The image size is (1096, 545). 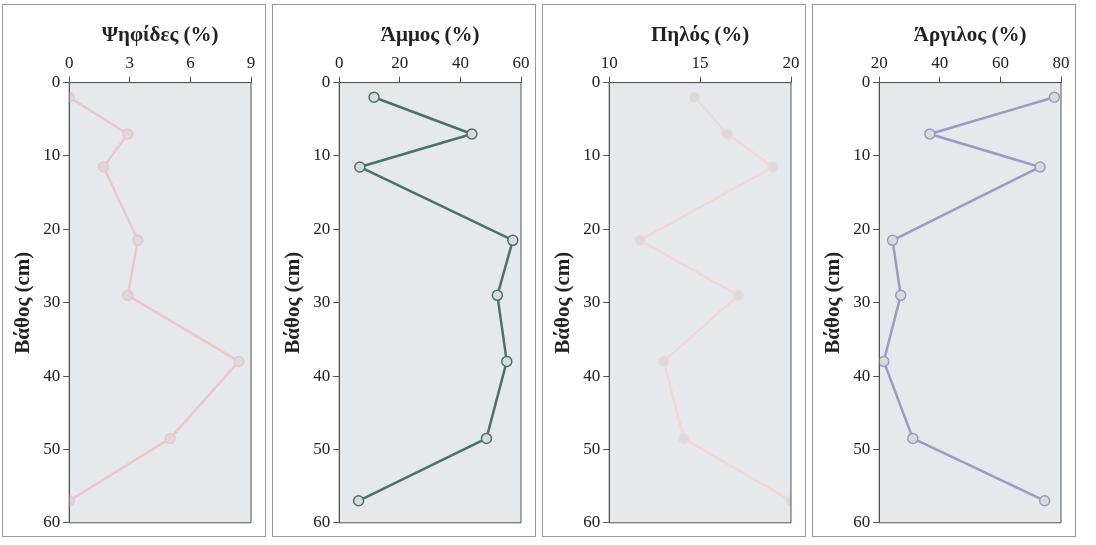 I want to click on x-tick-label: 6, so click(x=190, y=62).